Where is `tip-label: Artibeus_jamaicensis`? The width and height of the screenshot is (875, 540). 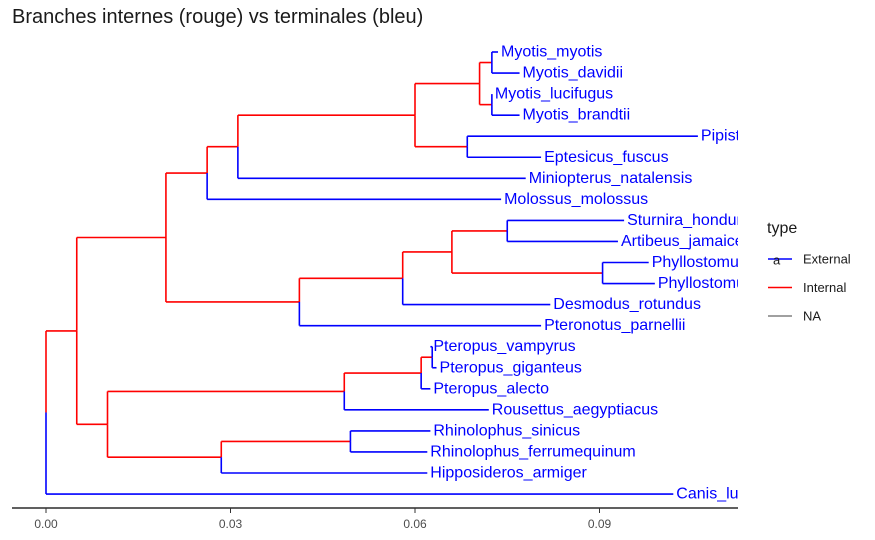
tip-label: Artibeus_jamaicensis is located at coordinates (696, 241).